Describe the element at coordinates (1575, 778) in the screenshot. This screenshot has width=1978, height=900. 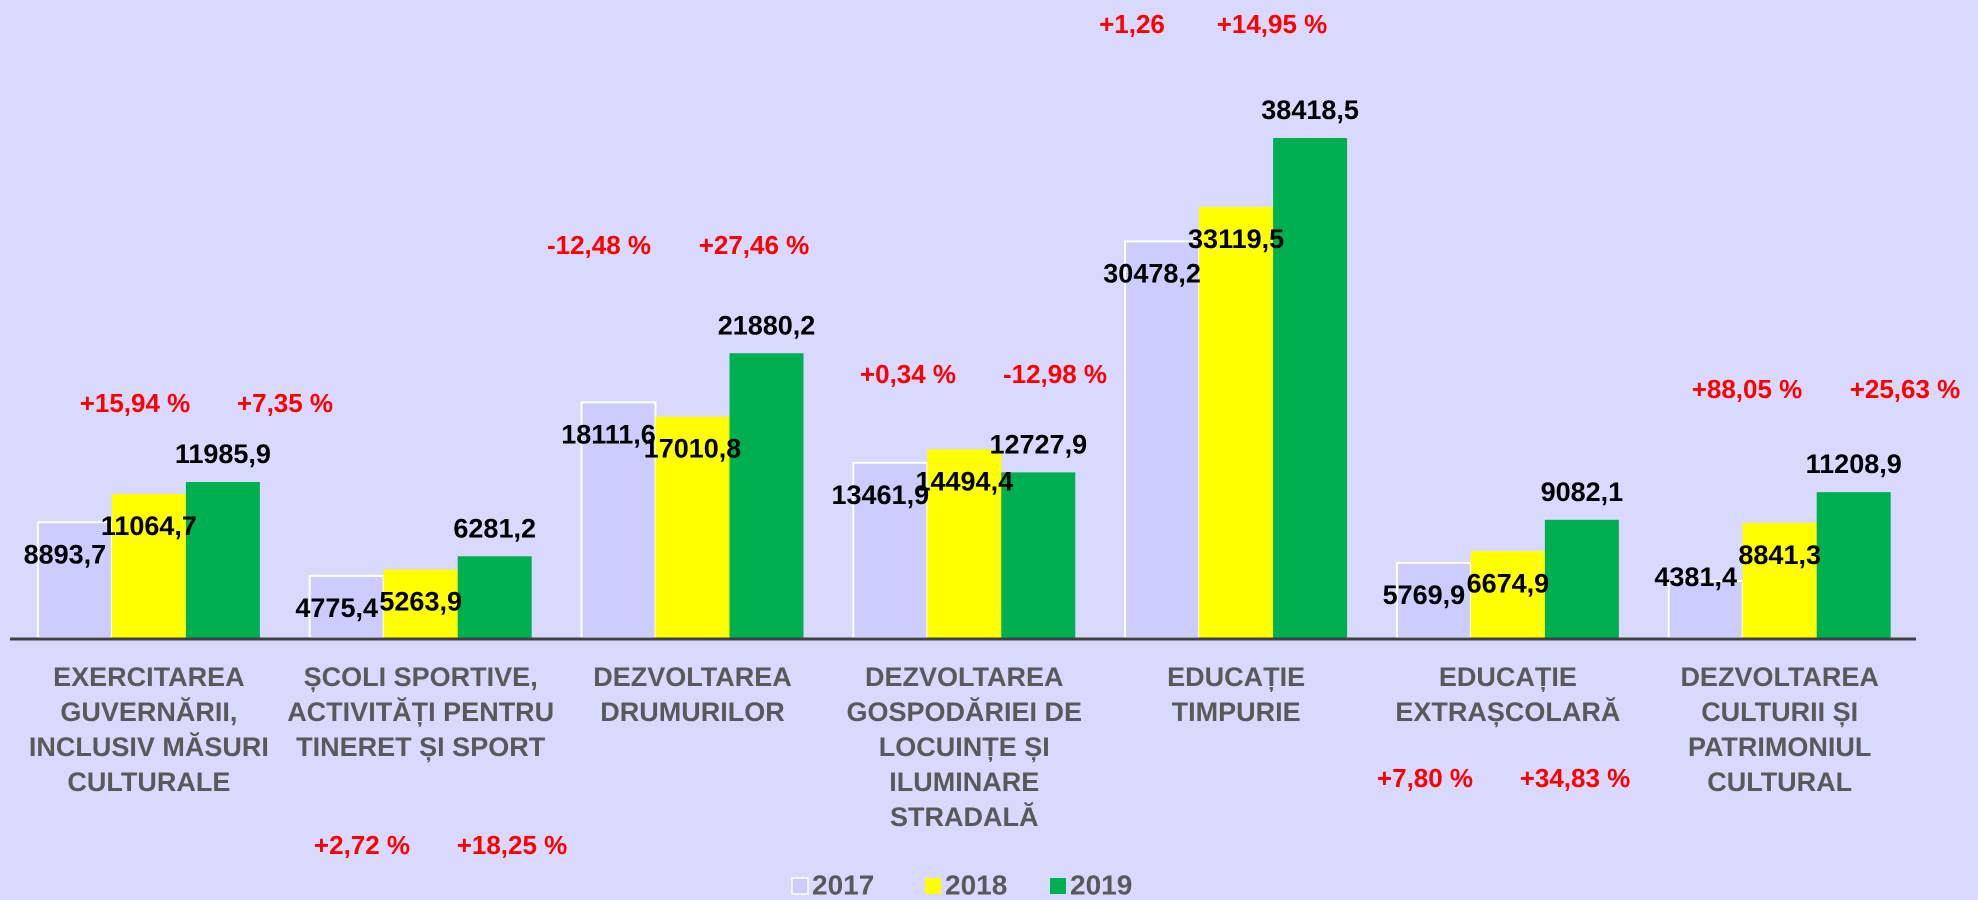
I see `annotation: +34,83 %` at that location.